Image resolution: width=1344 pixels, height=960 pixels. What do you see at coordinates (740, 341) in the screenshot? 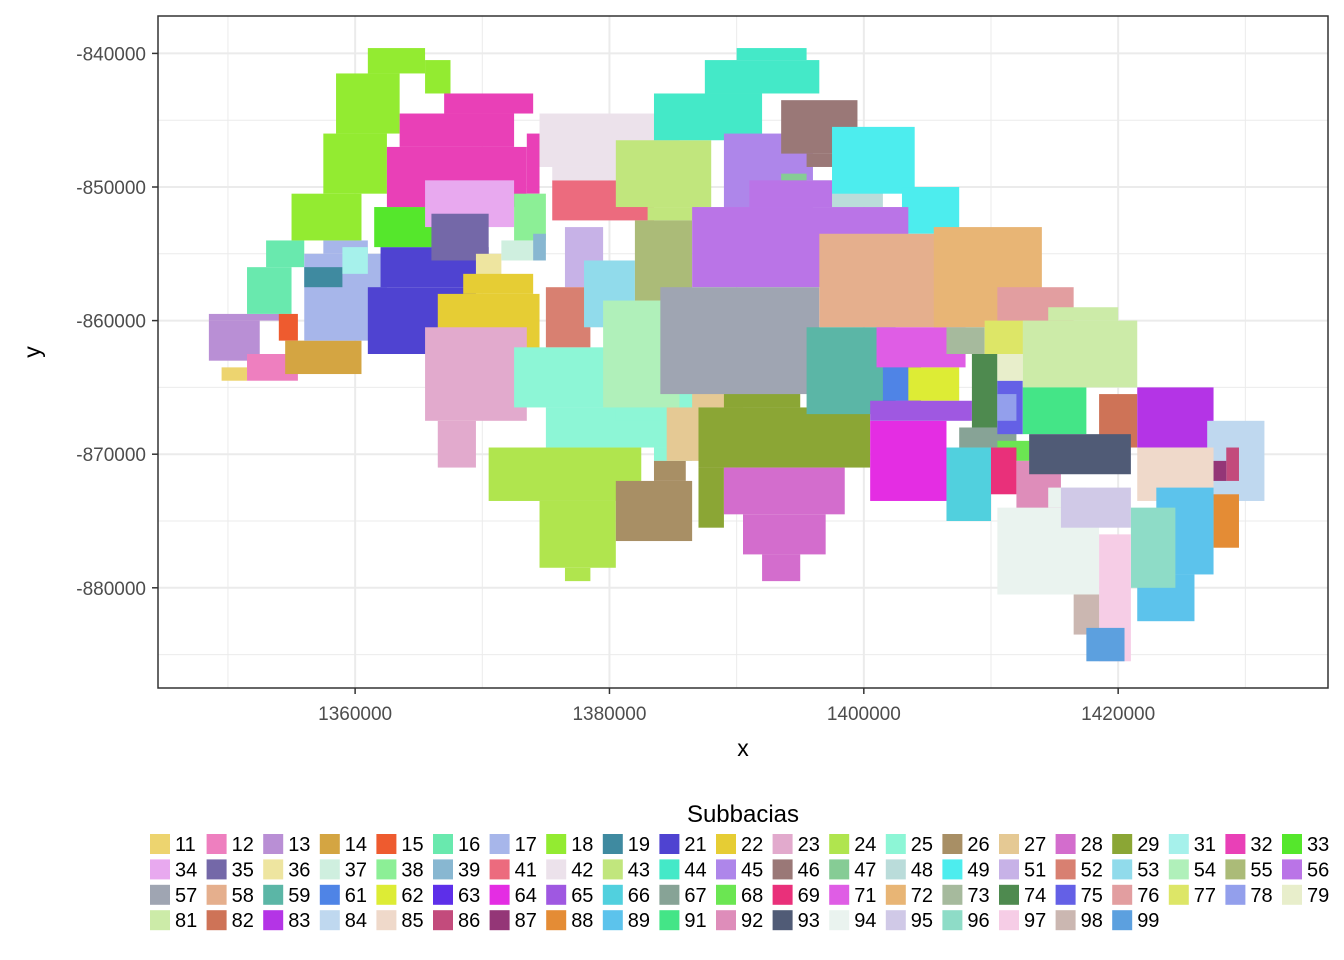
I see `subbasin-57-cell` at bounding box center [740, 341].